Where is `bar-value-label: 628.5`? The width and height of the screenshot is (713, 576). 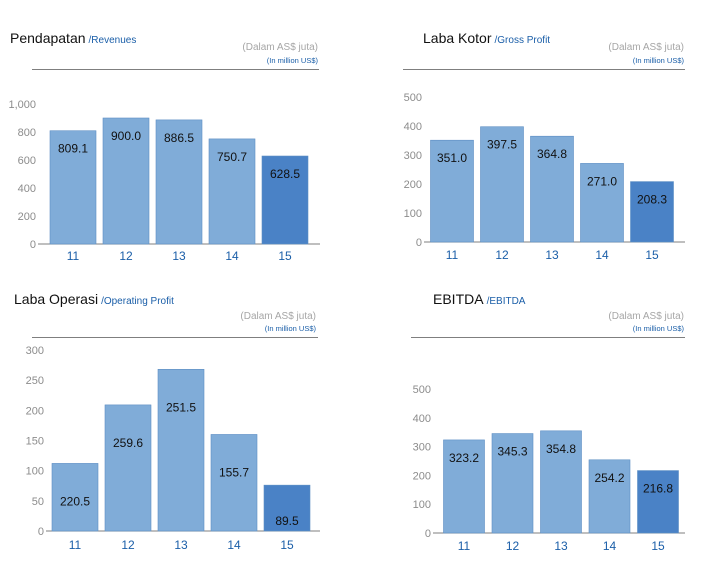 bar-value-label: 628.5 is located at coordinates (285, 174).